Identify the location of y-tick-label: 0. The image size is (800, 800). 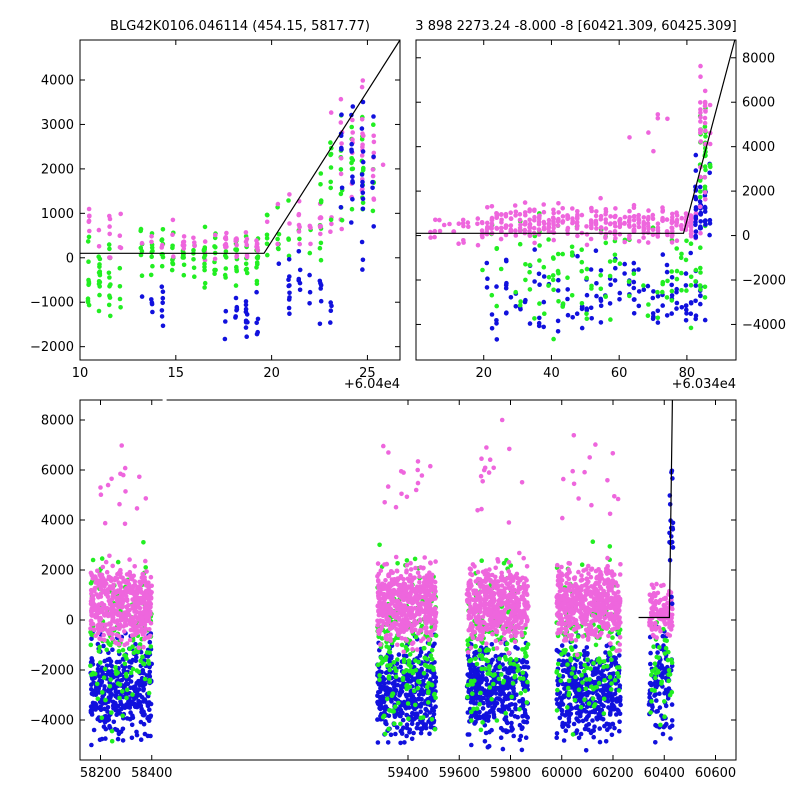
(746, 236).